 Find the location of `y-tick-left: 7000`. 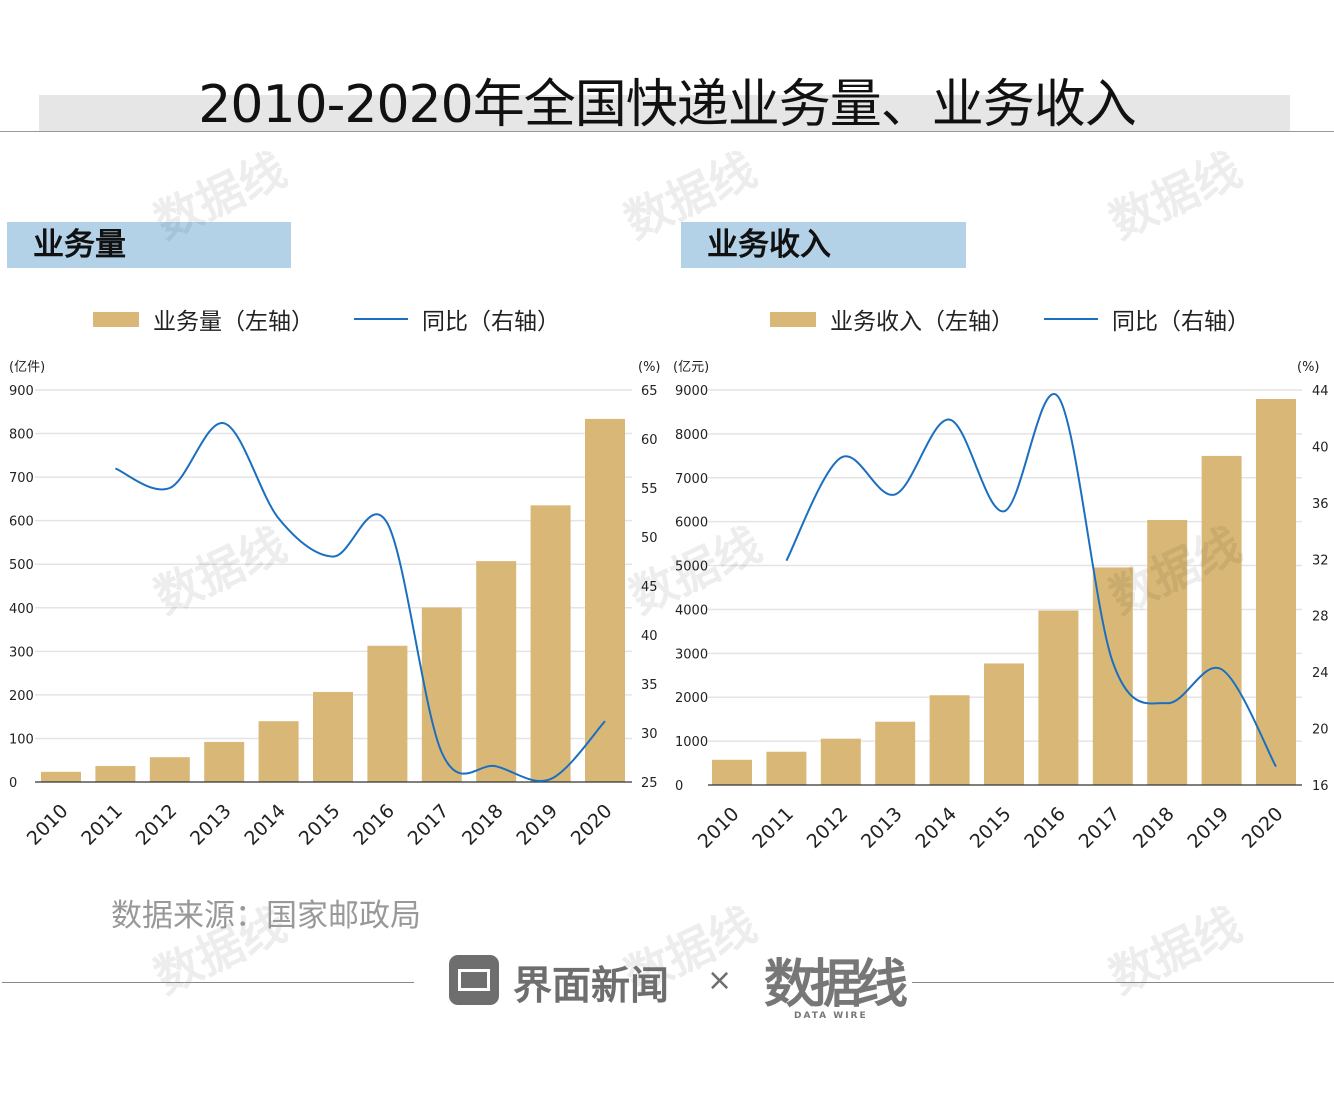

y-tick-left: 7000 is located at coordinates (691, 479).